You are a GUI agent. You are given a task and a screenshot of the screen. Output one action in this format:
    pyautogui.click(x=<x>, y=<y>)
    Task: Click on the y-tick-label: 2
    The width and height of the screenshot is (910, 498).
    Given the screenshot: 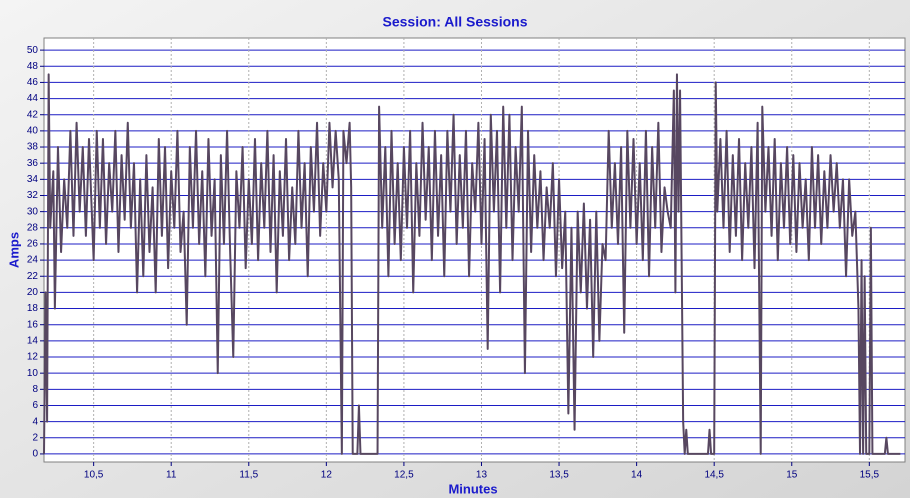 What is the action you would take?
    pyautogui.click(x=35, y=437)
    